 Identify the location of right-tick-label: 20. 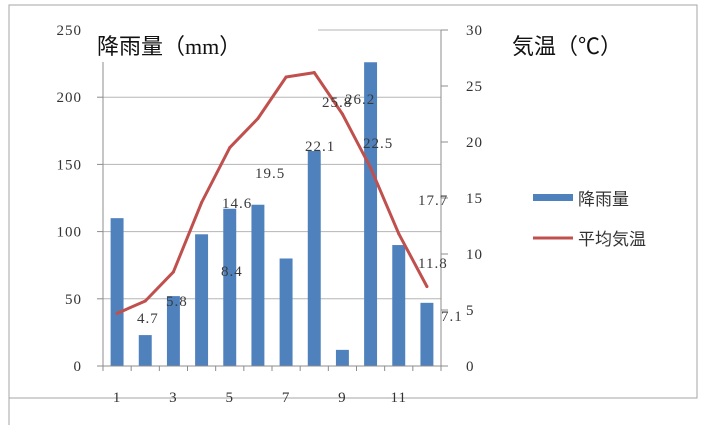
(474, 143).